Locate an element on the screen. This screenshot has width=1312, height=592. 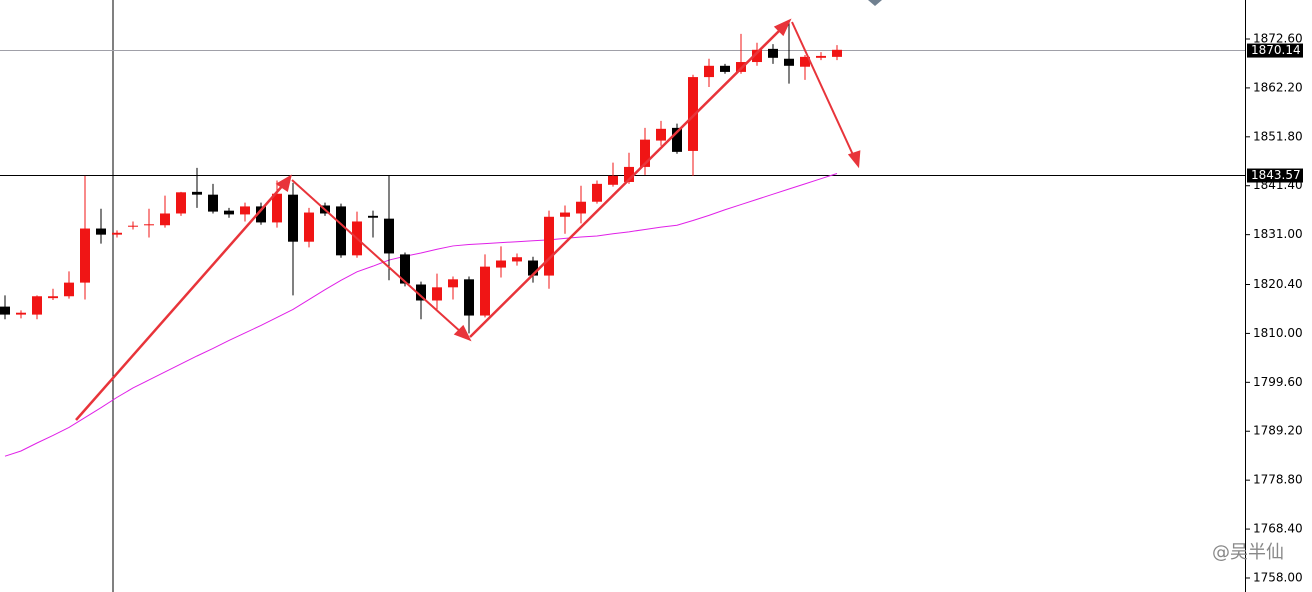
y-tick-label: 1820.40 is located at coordinates (1278, 284).